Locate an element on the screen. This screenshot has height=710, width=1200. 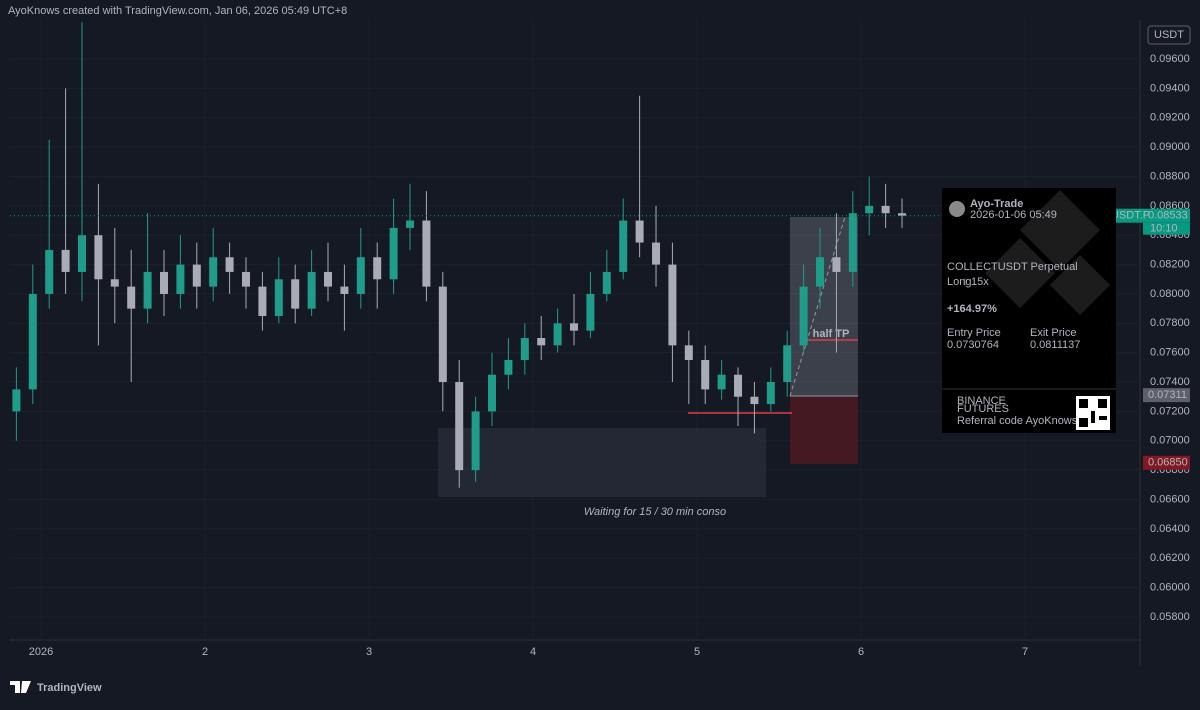
card-brand-top: BINANCE is located at coordinates (981, 401).